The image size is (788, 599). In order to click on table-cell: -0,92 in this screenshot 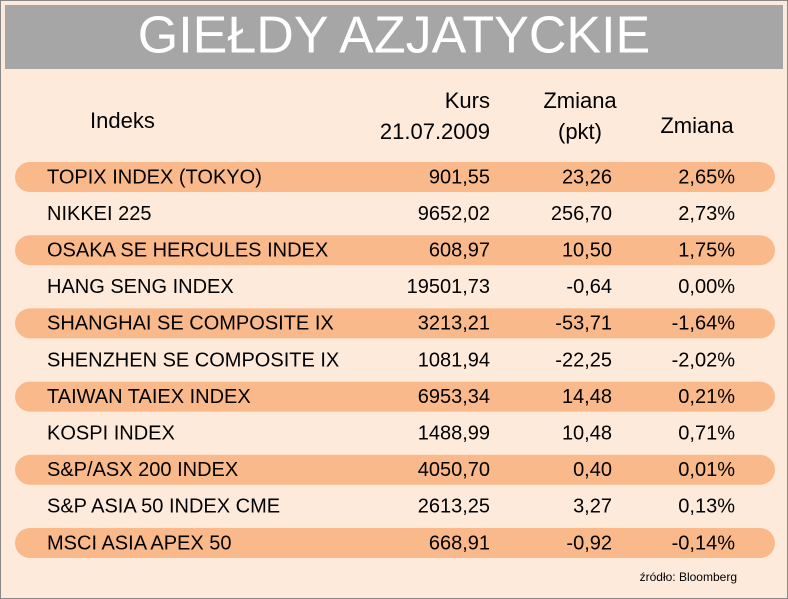, I will do `click(589, 543)`.